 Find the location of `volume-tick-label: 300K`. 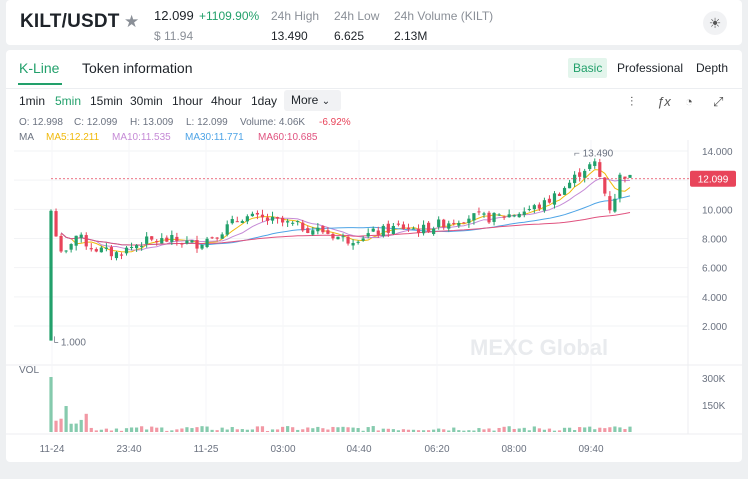

volume-tick-label: 300K is located at coordinates (714, 379).